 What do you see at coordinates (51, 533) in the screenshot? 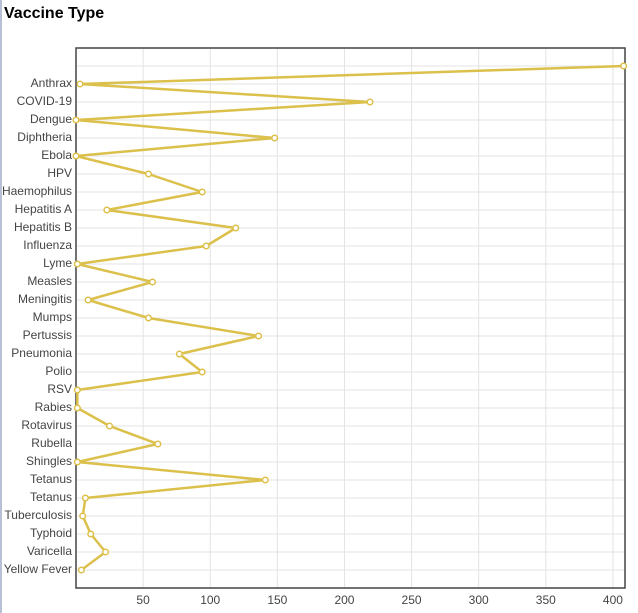
I see `y-tick-label: Typhoid` at bounding box center [51, 533].